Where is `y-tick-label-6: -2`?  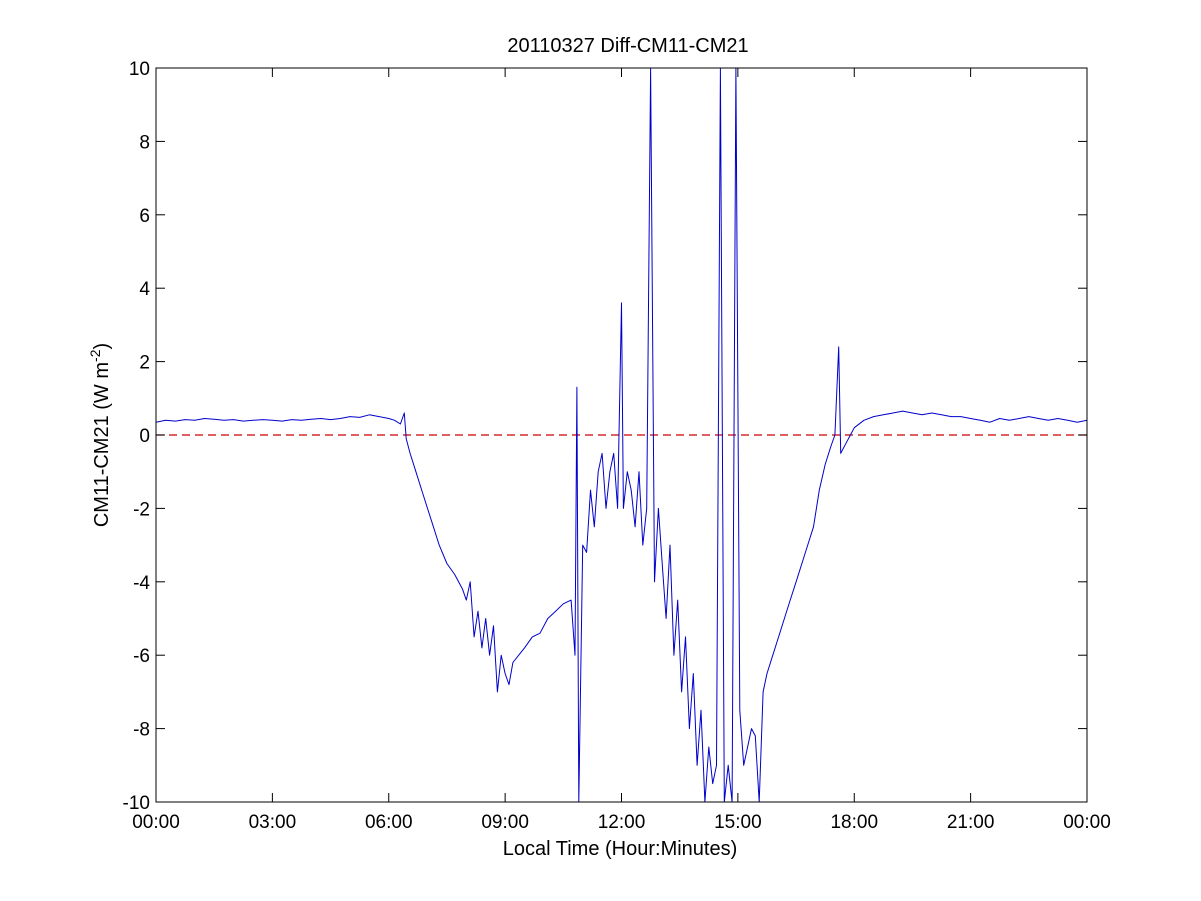 y-tick-label-6: -2 is located at coordinates (141, 509).